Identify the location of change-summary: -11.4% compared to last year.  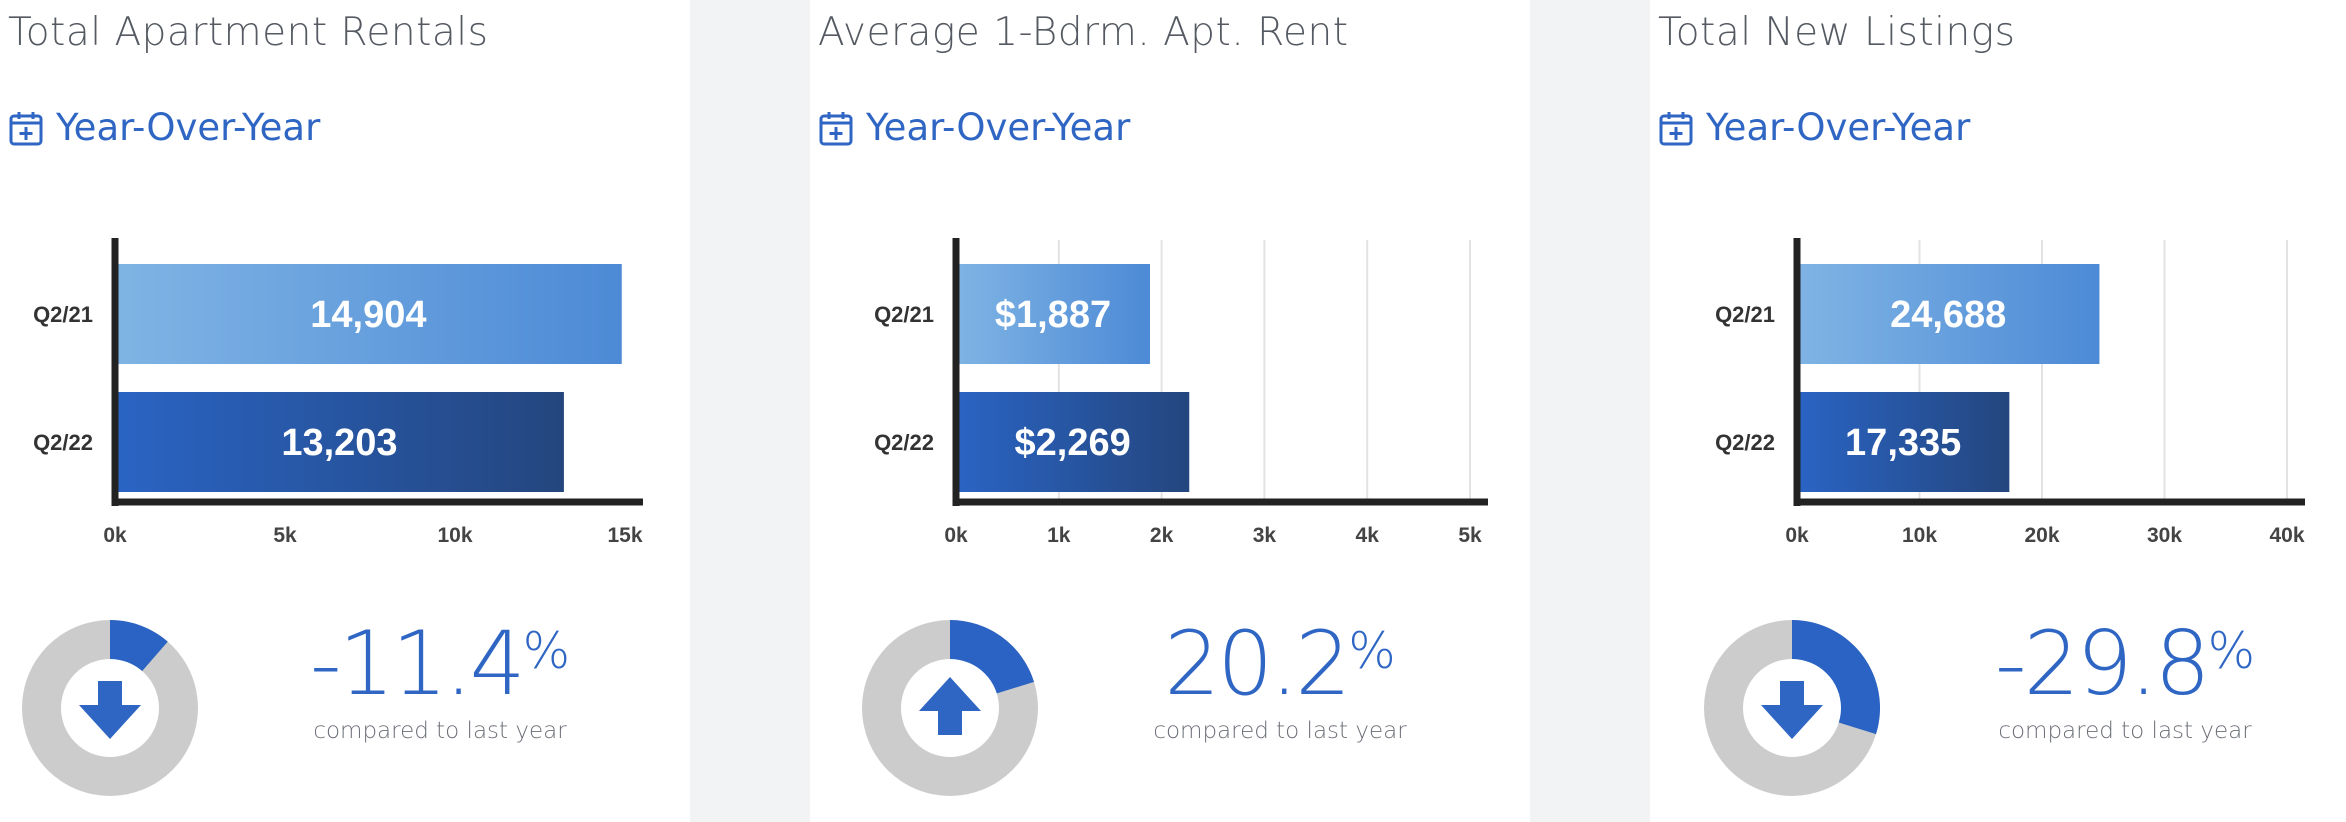
(440, 678).